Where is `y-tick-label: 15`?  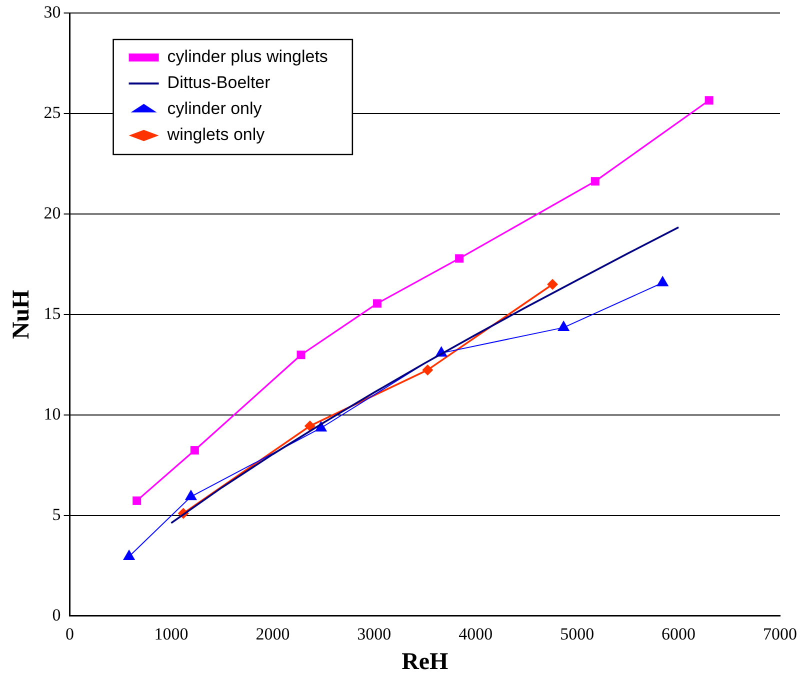 y-tick-label: 15 is located at coordinates (52, 313).